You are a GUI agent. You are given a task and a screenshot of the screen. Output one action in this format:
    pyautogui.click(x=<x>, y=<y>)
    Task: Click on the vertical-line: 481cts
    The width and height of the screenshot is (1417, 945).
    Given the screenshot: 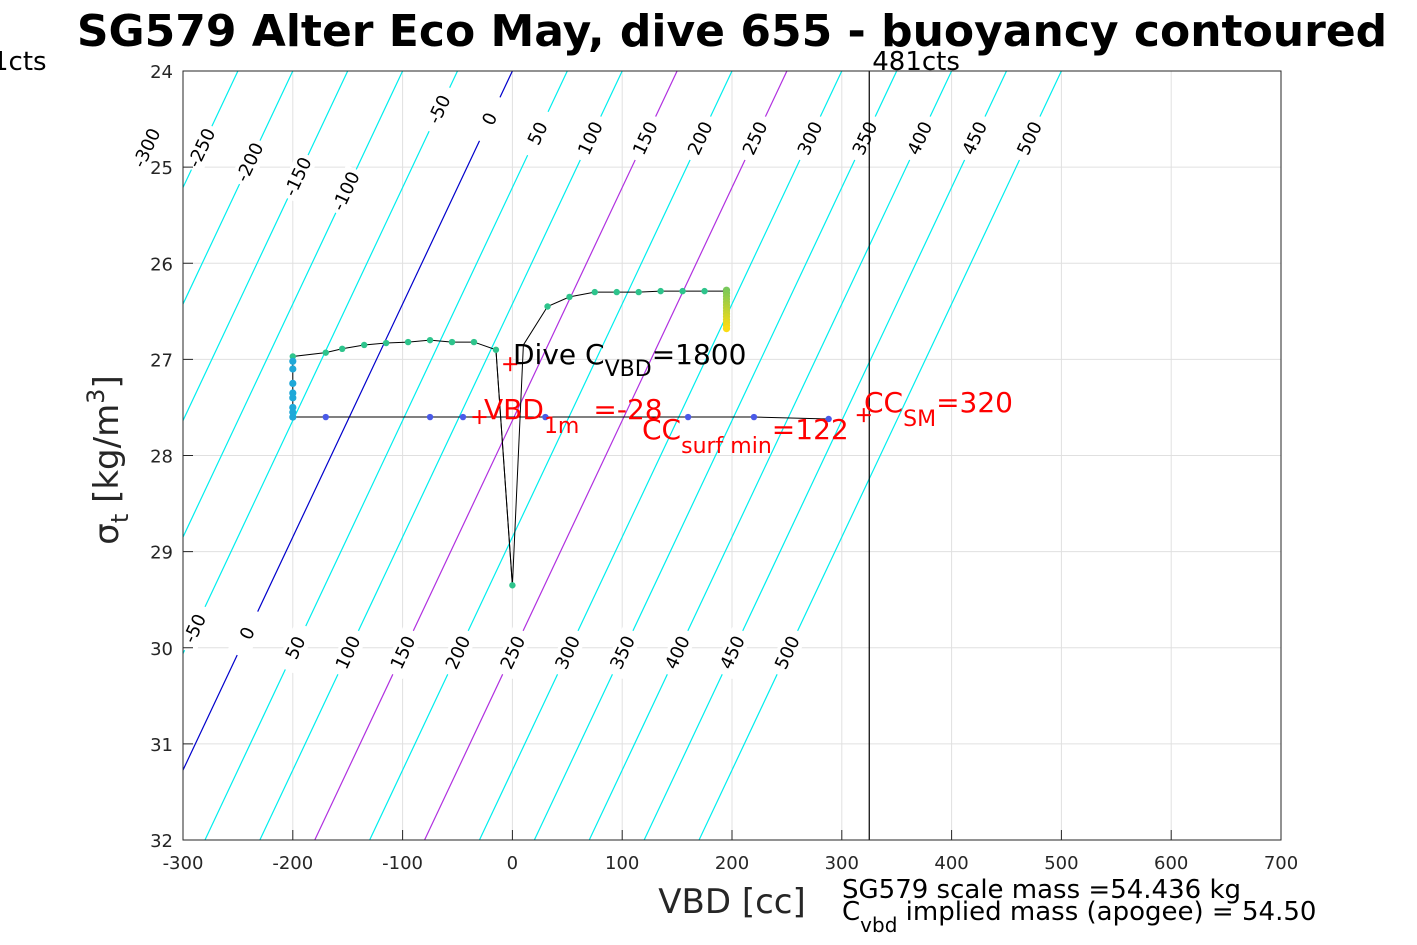 What is the action you would take?
    pyautogui.click(x=914, y=443)
    